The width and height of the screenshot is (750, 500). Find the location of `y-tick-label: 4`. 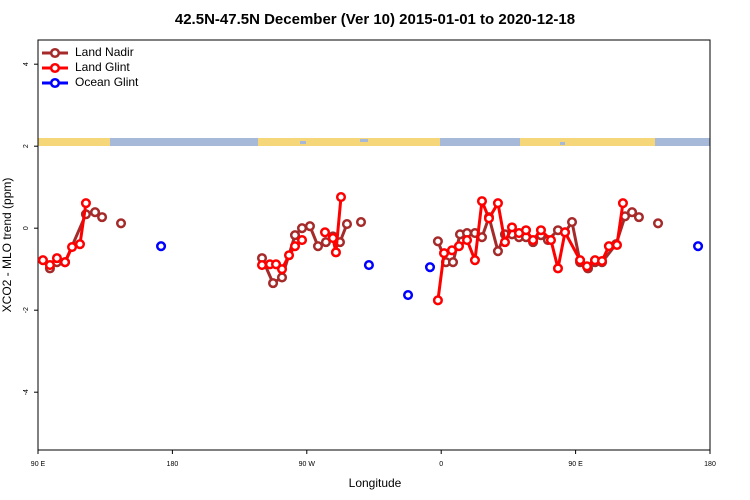

y-tick-label: 4 is located at coordinates (26, 64).